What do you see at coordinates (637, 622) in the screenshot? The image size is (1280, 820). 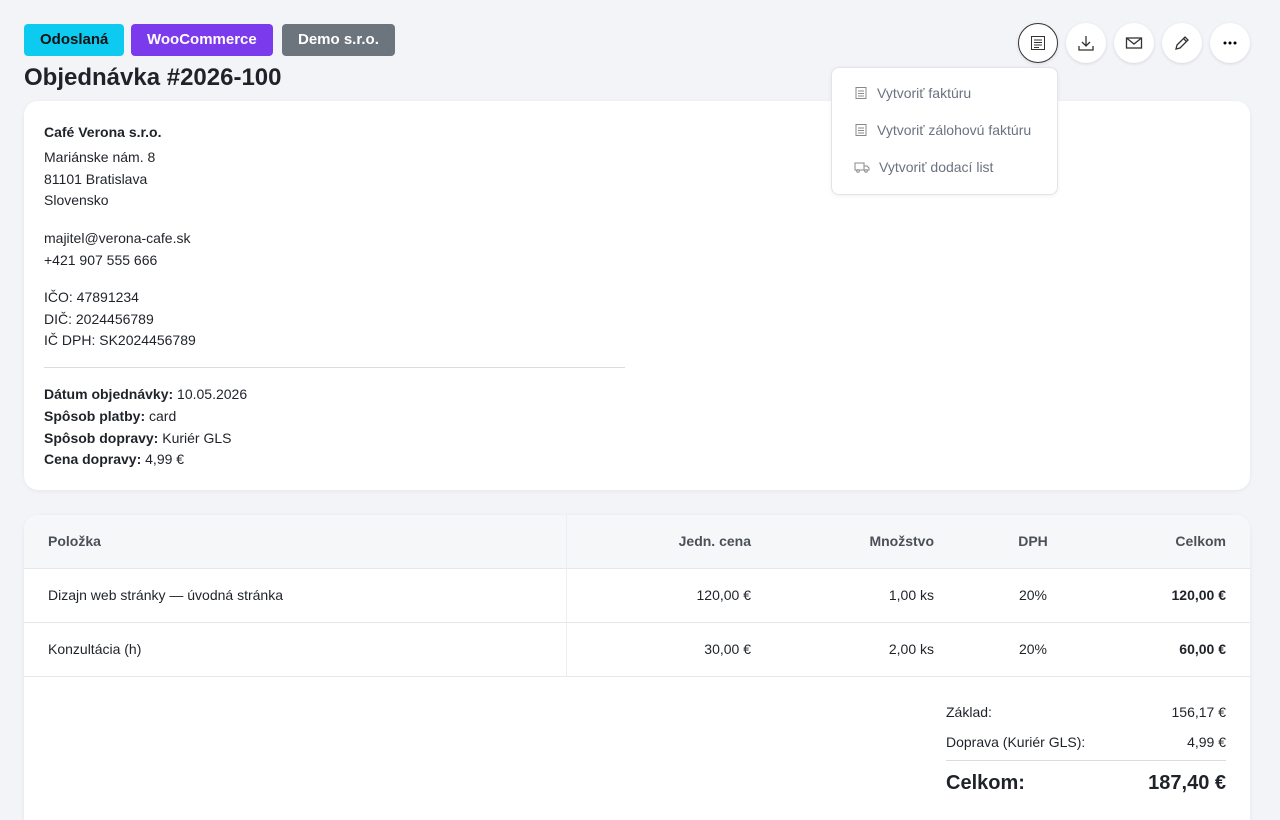 I see `row-divider` at bounding box center [637, 622].